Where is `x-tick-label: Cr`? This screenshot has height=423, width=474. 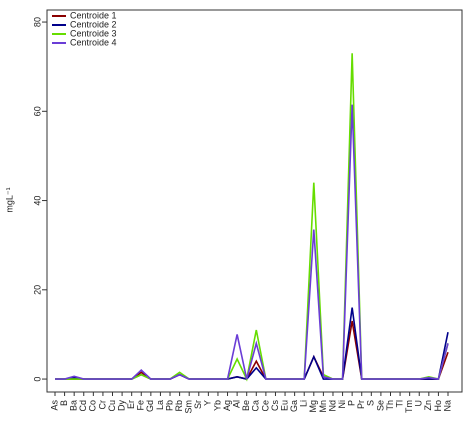
x-tick-label: Cr is located at coordinates (102, 405).